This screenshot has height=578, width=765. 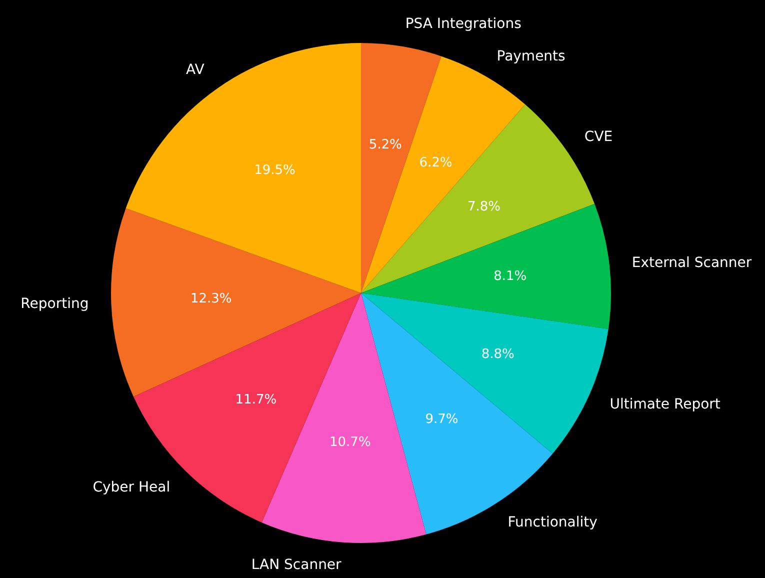 I want to click on data-label: 6.2%, so click(x=435, y=162).